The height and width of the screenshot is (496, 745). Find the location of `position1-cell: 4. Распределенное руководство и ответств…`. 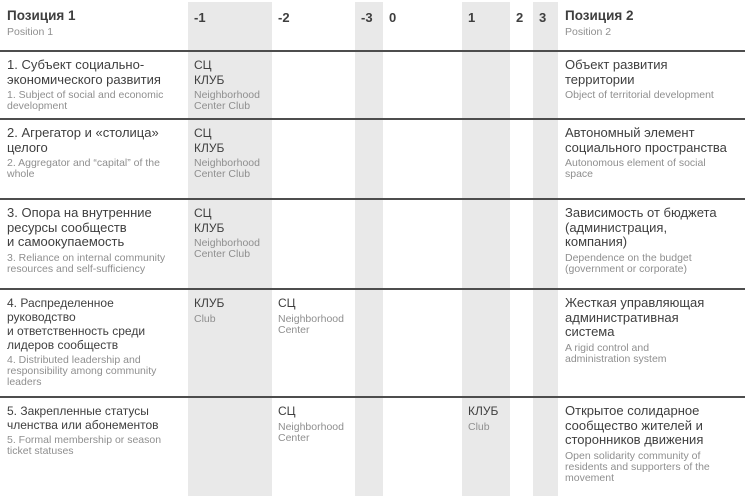

position1-cell: 4. Распределенное руководство и ответств… is located at coordinates (94, 343).